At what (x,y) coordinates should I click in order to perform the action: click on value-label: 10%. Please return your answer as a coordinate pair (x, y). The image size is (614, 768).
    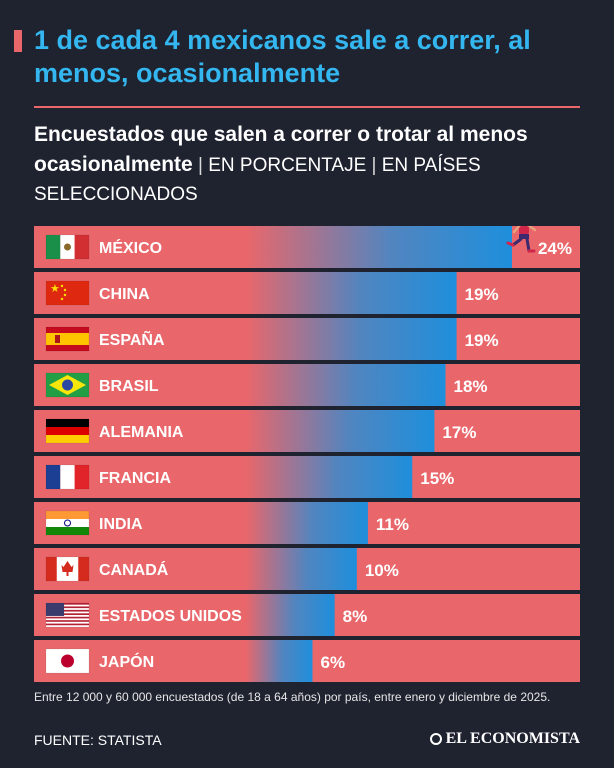
    Looking at the image, I should click on (382, 570).